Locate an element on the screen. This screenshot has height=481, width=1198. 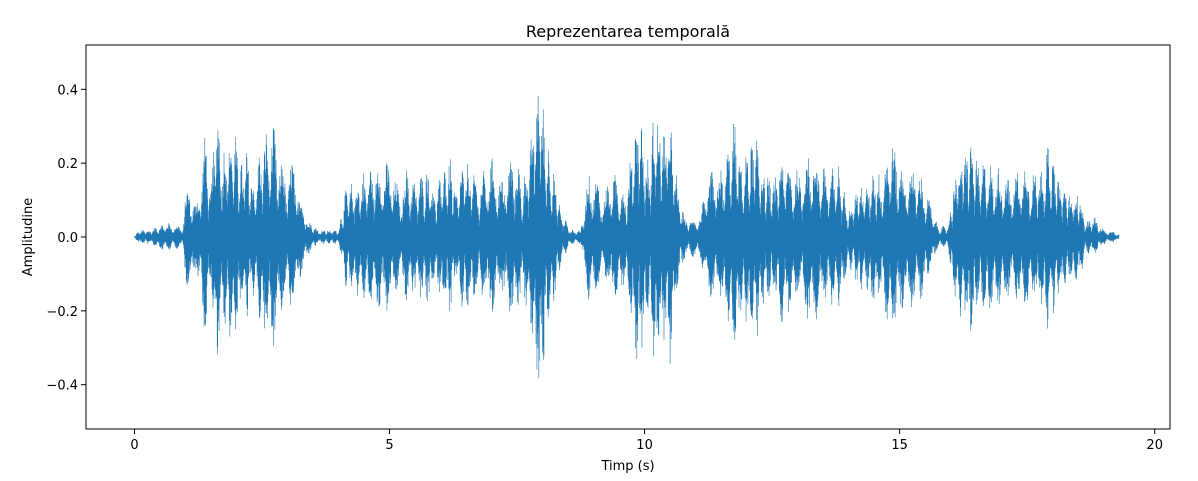
x-axis: 0 5 10 15 20 is located at coordinates (646, 441).